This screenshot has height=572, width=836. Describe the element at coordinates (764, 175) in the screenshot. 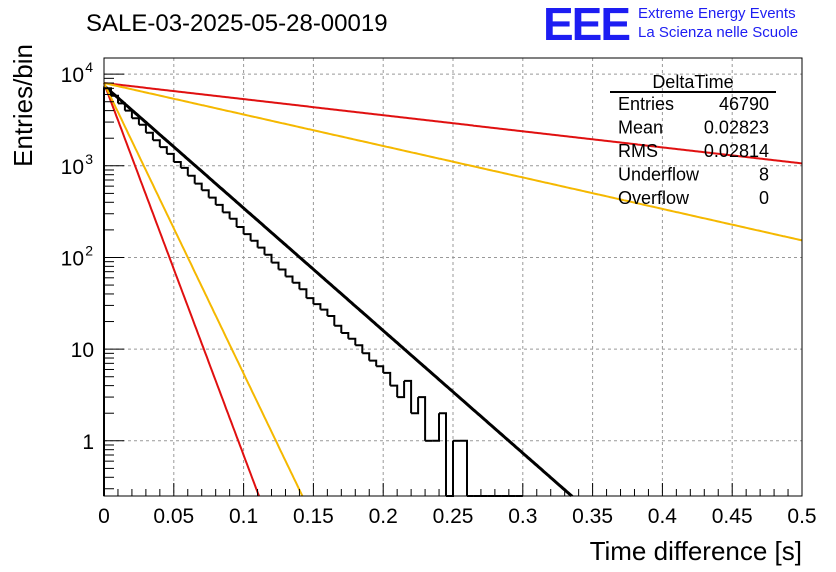

I see `stats-value: 8` at that location.